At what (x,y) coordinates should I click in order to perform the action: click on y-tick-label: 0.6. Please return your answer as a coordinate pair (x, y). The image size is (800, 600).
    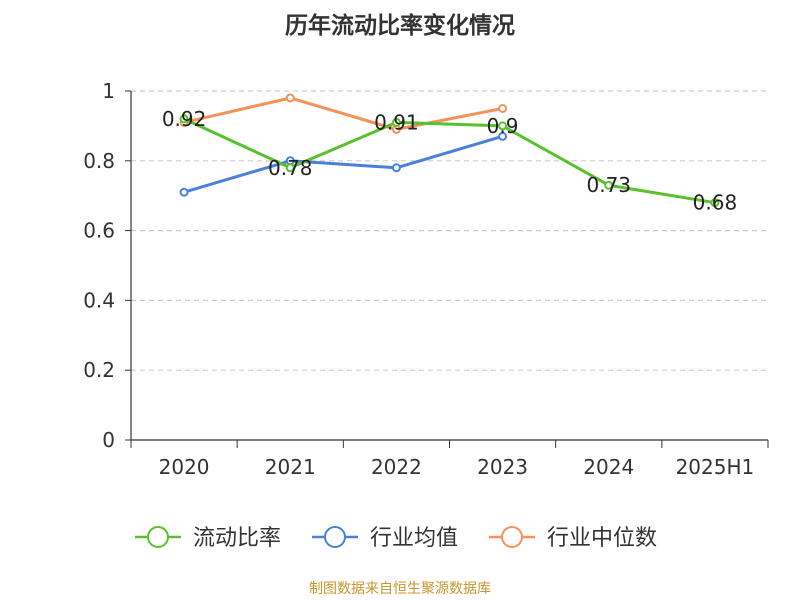
    Looking at the image, I should click on (99, 231).